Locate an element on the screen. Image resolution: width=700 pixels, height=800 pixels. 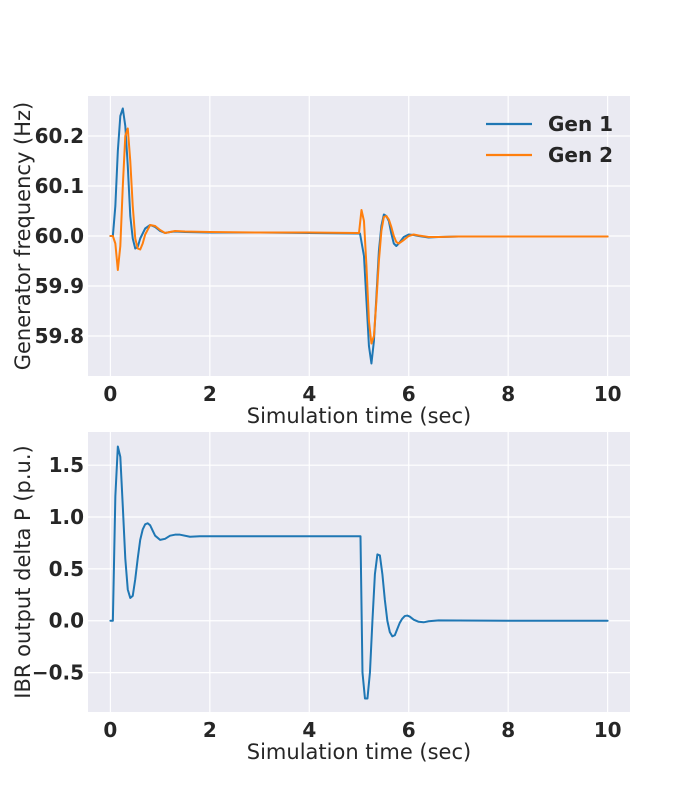
ibr-power-x-tick-label: 0 is located at coordinates (110, 730).